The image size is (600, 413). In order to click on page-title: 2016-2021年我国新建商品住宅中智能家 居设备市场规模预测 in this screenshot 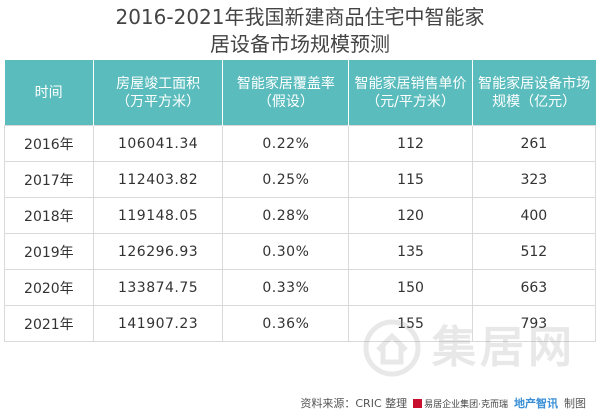, I will do `click(300, 31)`.